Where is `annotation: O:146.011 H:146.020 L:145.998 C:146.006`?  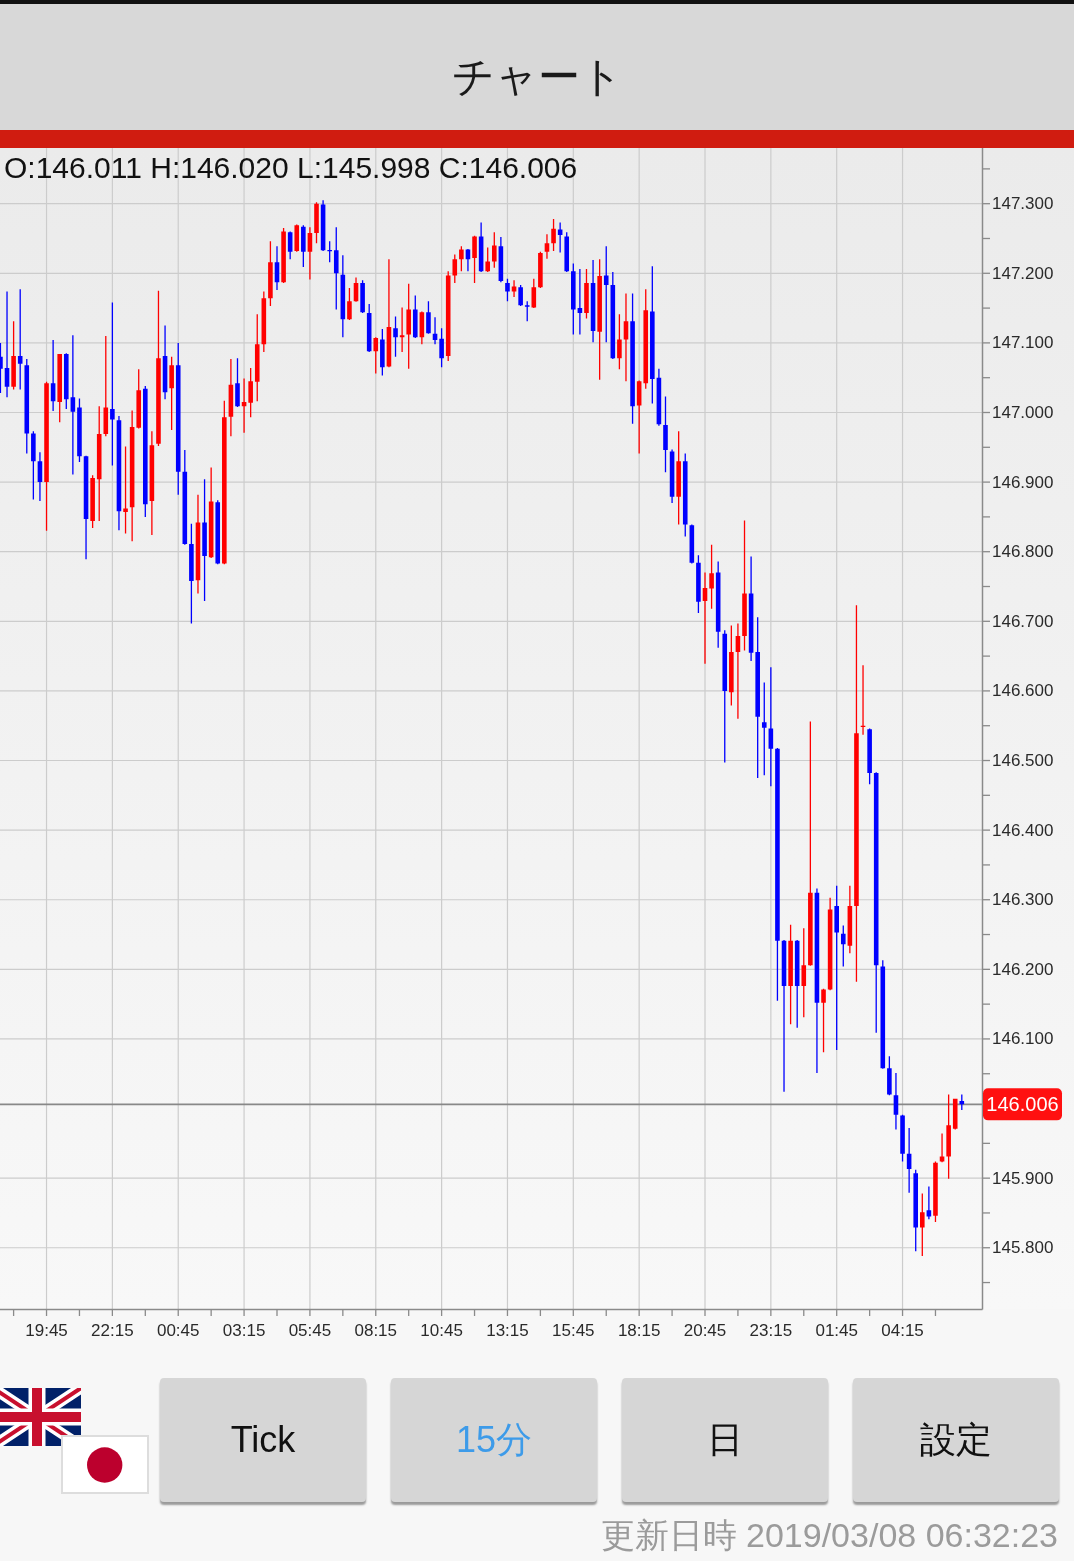 annotation: O:146.011 H:146.020 L:145.998 C:146.006 is located at coordinates (291, 167).